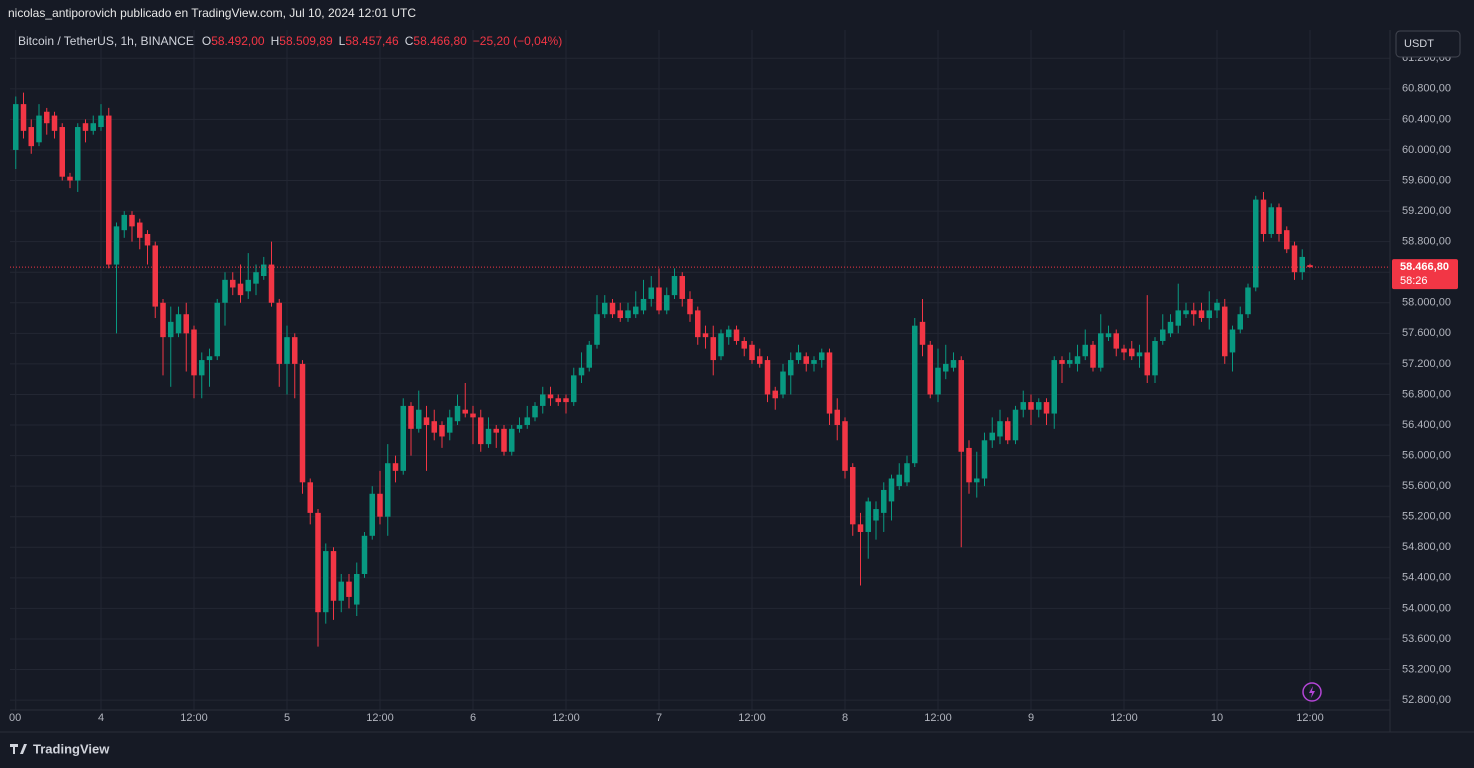  I want to click on y-tick-label: 58.000,00, so click(1426, 303).